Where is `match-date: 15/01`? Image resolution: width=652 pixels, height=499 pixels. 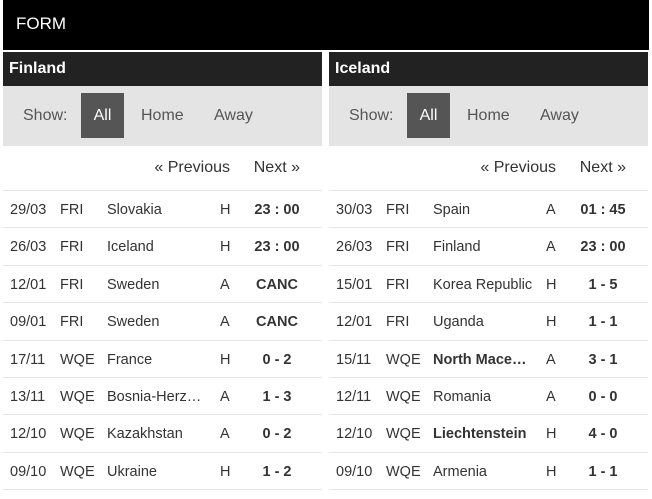
match-date: 15/01 is located at coordinates (354, 284).